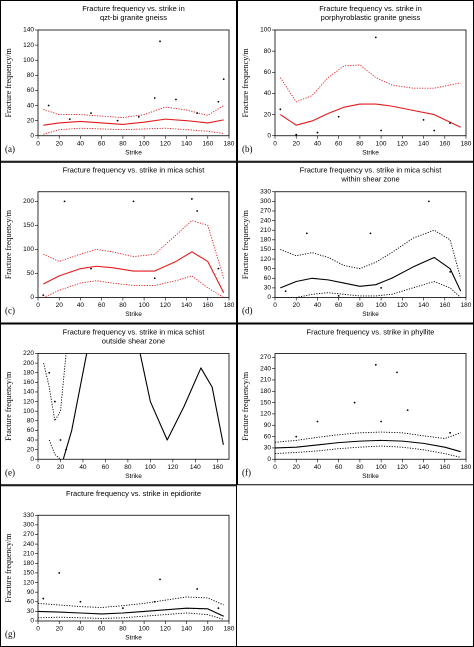 This screenshot has width=474, height=647. What do you see at coordinates (268, 51) in the screenshot?
I see `y-tick-label: 80` at bounding box center [268, 51].